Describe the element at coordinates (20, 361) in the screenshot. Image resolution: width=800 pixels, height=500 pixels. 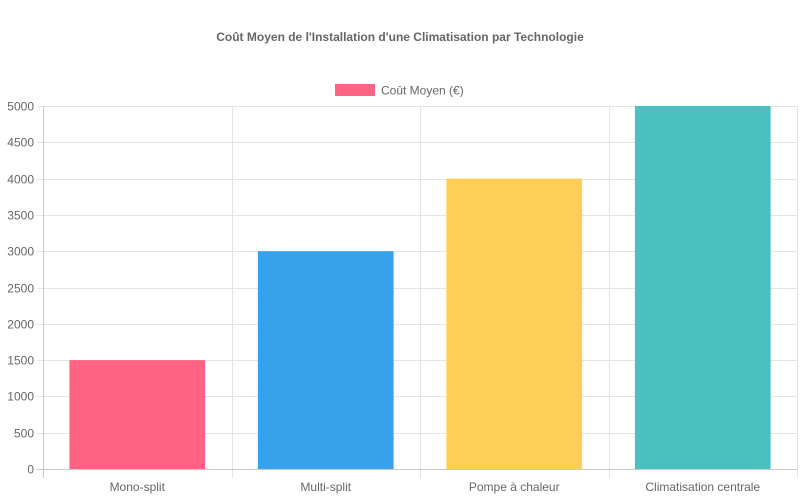
I see `y-tick-label: 1500` at that location.